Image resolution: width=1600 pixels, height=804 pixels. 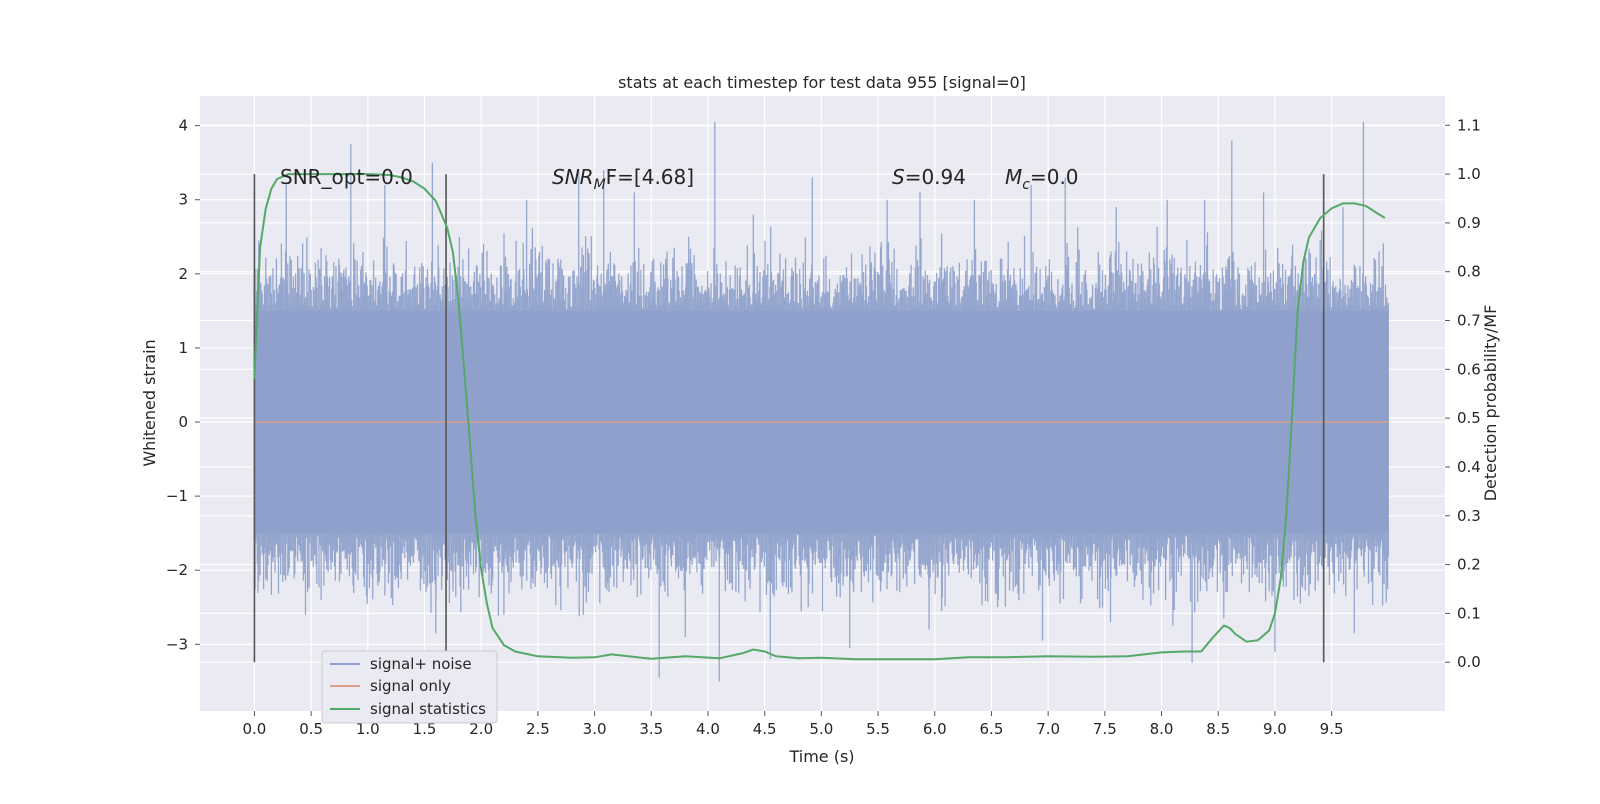 What do you see at coordinates (1026, 185) in the screenshot?
I see `mc-subscript: c` at bounding box center [1026, 185].